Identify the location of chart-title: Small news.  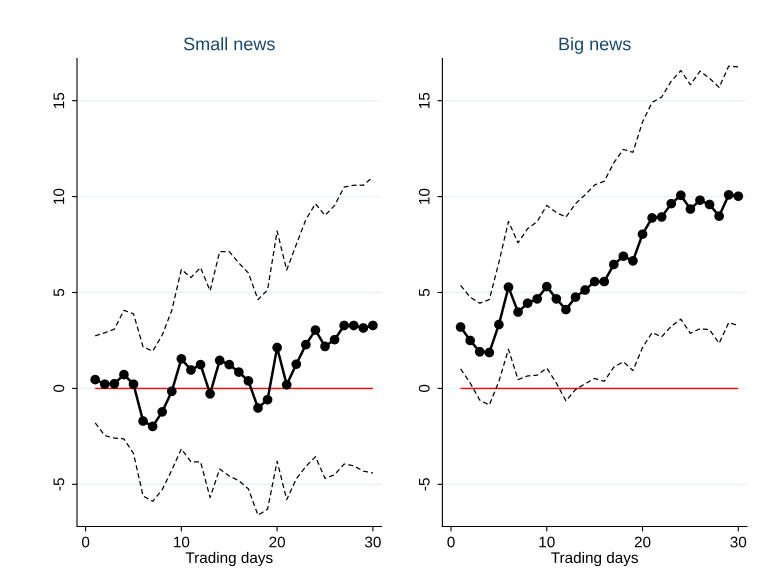
(229, 43).